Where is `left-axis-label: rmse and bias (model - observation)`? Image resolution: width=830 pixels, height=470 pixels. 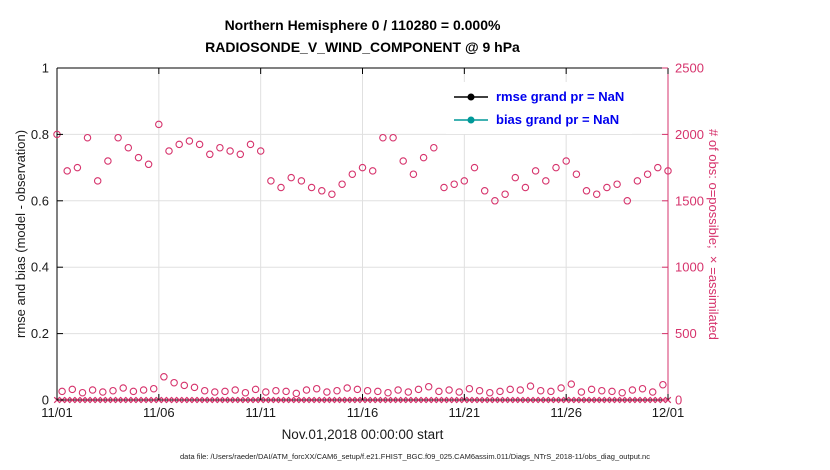
left-axis-label: rmse and bias (model - observation) is located at coordinates (20, 234).